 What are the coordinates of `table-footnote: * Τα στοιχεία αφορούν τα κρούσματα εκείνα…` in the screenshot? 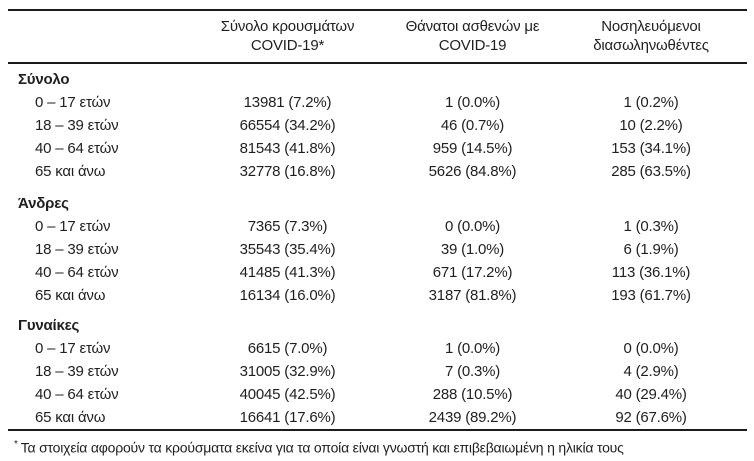 It's located at (379, 446).